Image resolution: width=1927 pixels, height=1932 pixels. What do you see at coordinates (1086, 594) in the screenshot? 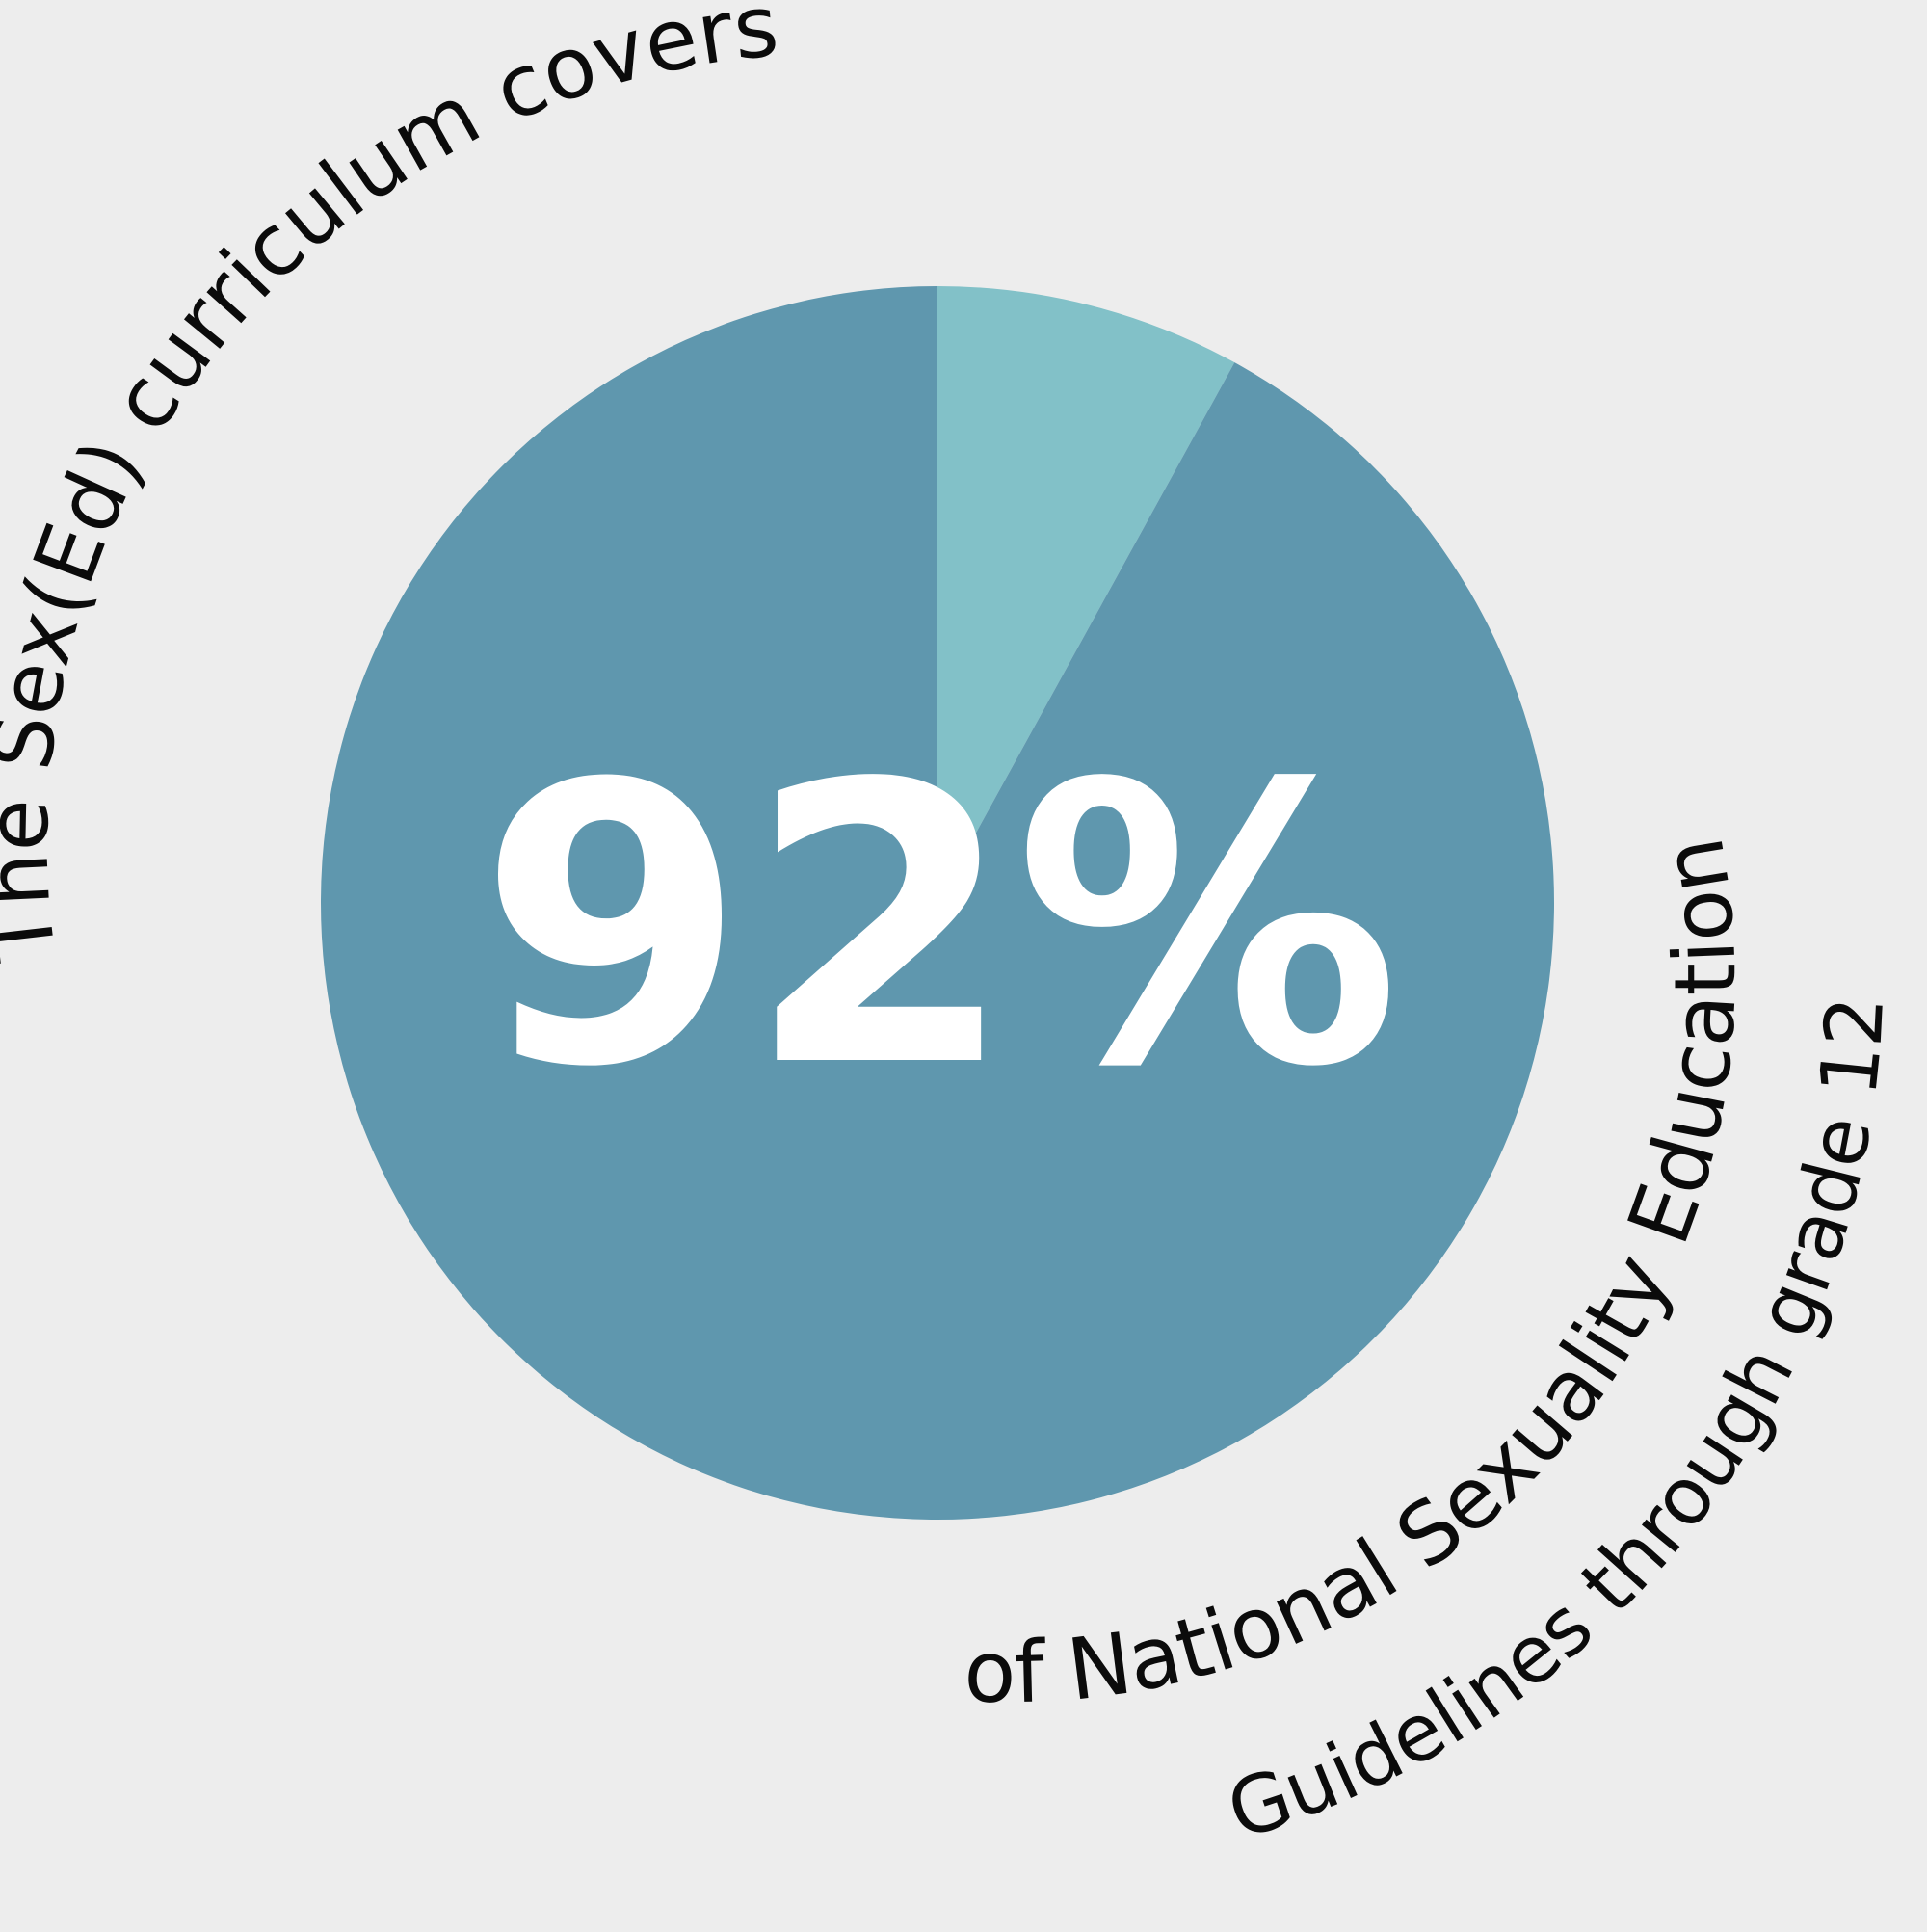
I see `pie-slice-not-covered` at bounding box center [1086, 594].